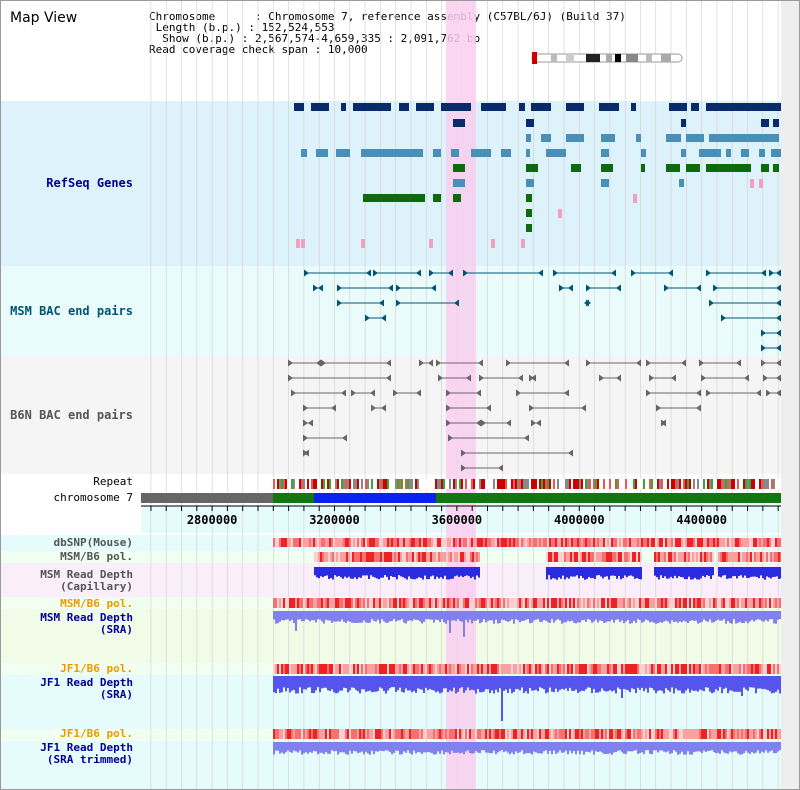  Describe the element at coordinates (89, 183) in the screenshot. I see `refseq-label: RefSeq Genes` at that location.